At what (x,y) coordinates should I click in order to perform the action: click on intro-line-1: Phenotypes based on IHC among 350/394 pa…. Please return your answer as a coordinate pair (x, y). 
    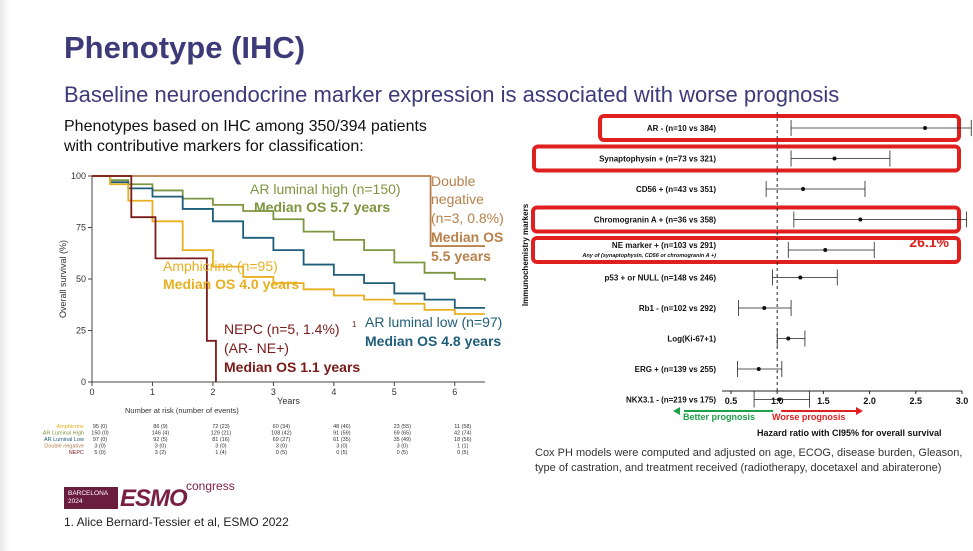
    Looking at the image, I should click on (245, 126).